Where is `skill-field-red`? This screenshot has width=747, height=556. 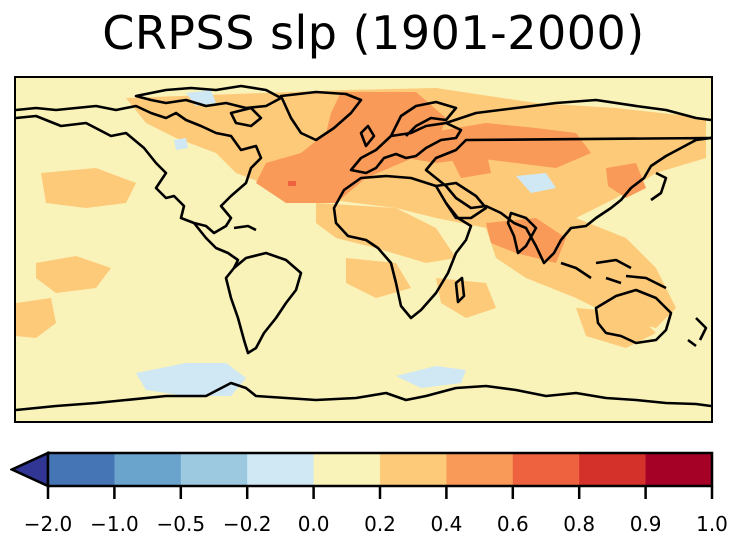
skill-field-red is located at coordinates (292, 183).